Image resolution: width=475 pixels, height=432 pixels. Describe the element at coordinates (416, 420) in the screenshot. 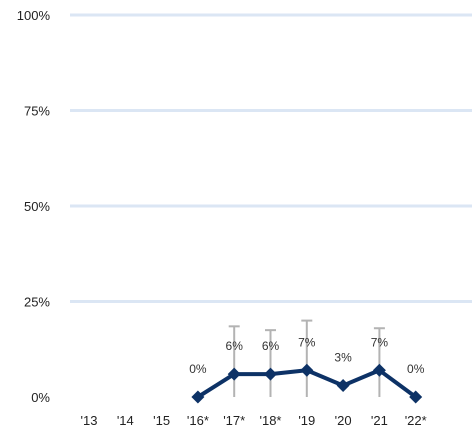

I see `x-tick-label: '22*` at that location.